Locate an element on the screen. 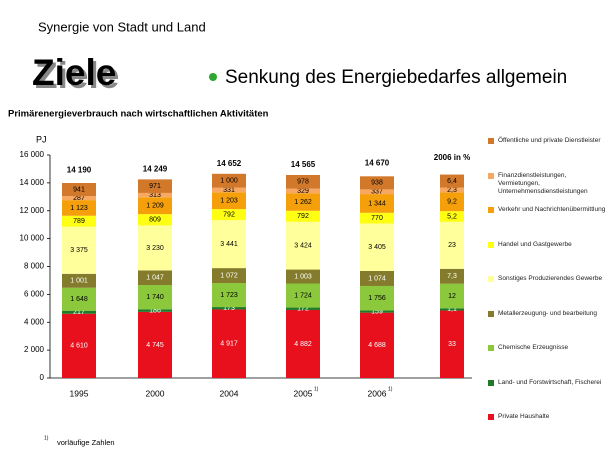 The width and height of the screenshot is (608, 459). segment-label: 329 is located at coordinates (303, 191).